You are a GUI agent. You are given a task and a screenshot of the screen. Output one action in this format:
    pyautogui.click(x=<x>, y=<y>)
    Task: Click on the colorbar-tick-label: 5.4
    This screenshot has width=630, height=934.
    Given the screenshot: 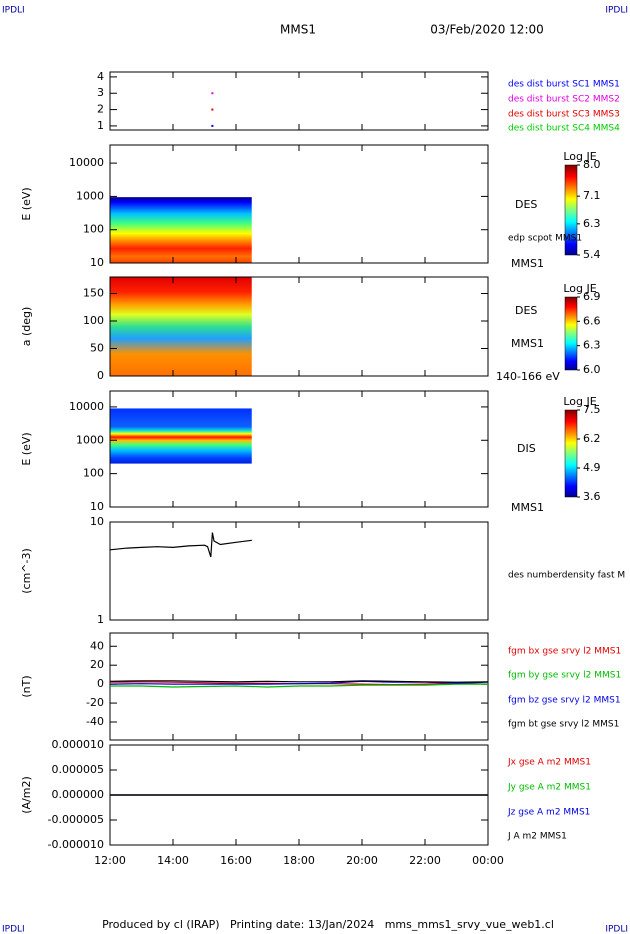 What is the action you would take?
    pyautogui.click(x=592, y=254)
    